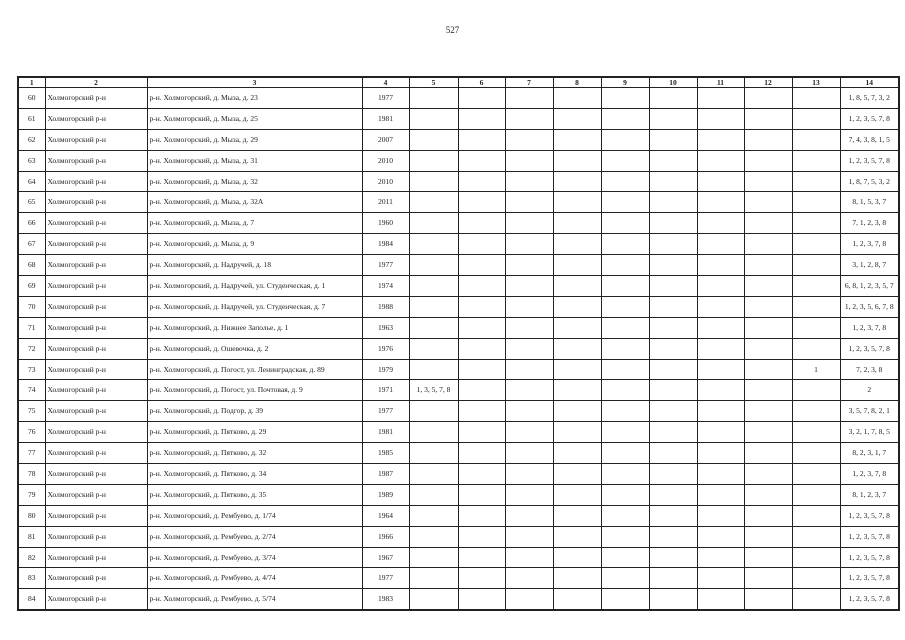 The height and width of the screenshot is (640, 905). I want to click on year-cell: 1974, so click(385, 286).